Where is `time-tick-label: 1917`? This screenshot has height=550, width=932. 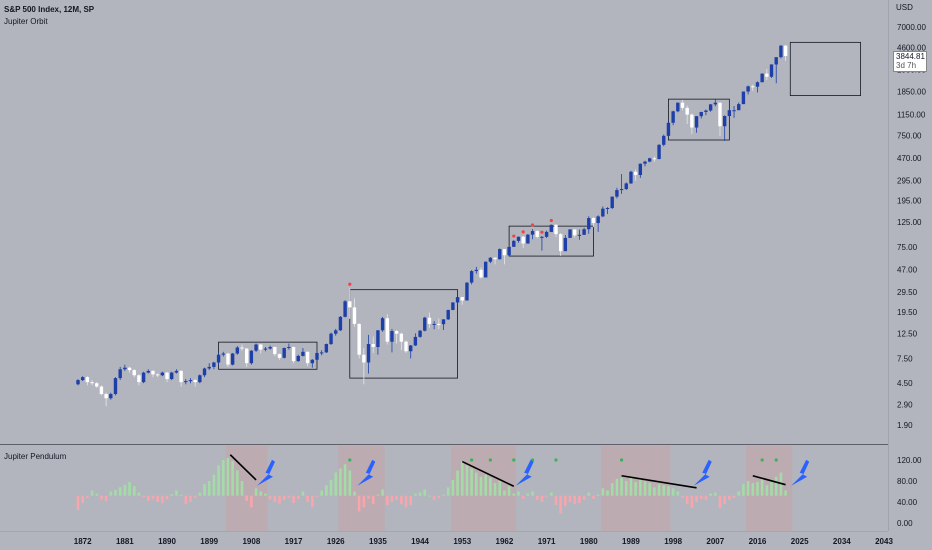 time-tick-label: 1917 is located at coordinates (294, 541).